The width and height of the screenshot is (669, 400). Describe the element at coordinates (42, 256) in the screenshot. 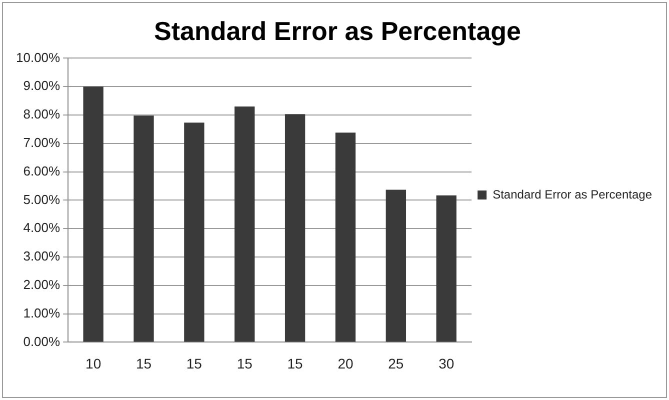

I see `y-tick-label: 3.00%` at that location.